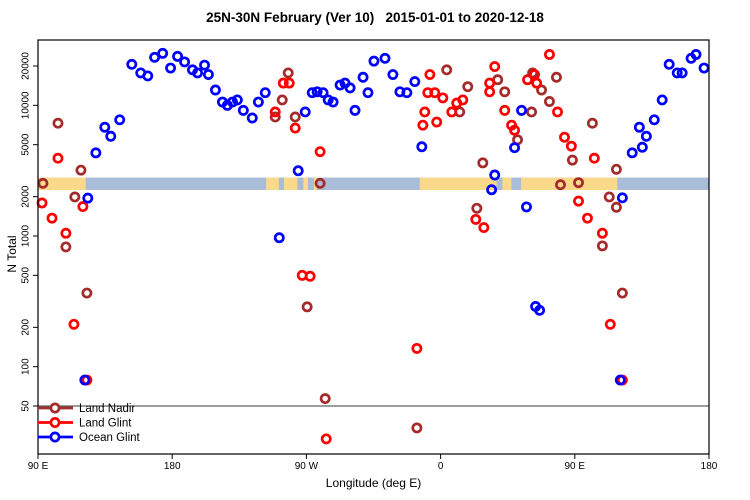 This screenshot has height=500, width=750. Describe the element at coordinates (26, 66) in the screenshot. I see `y-tick-label: 20000` at that location.